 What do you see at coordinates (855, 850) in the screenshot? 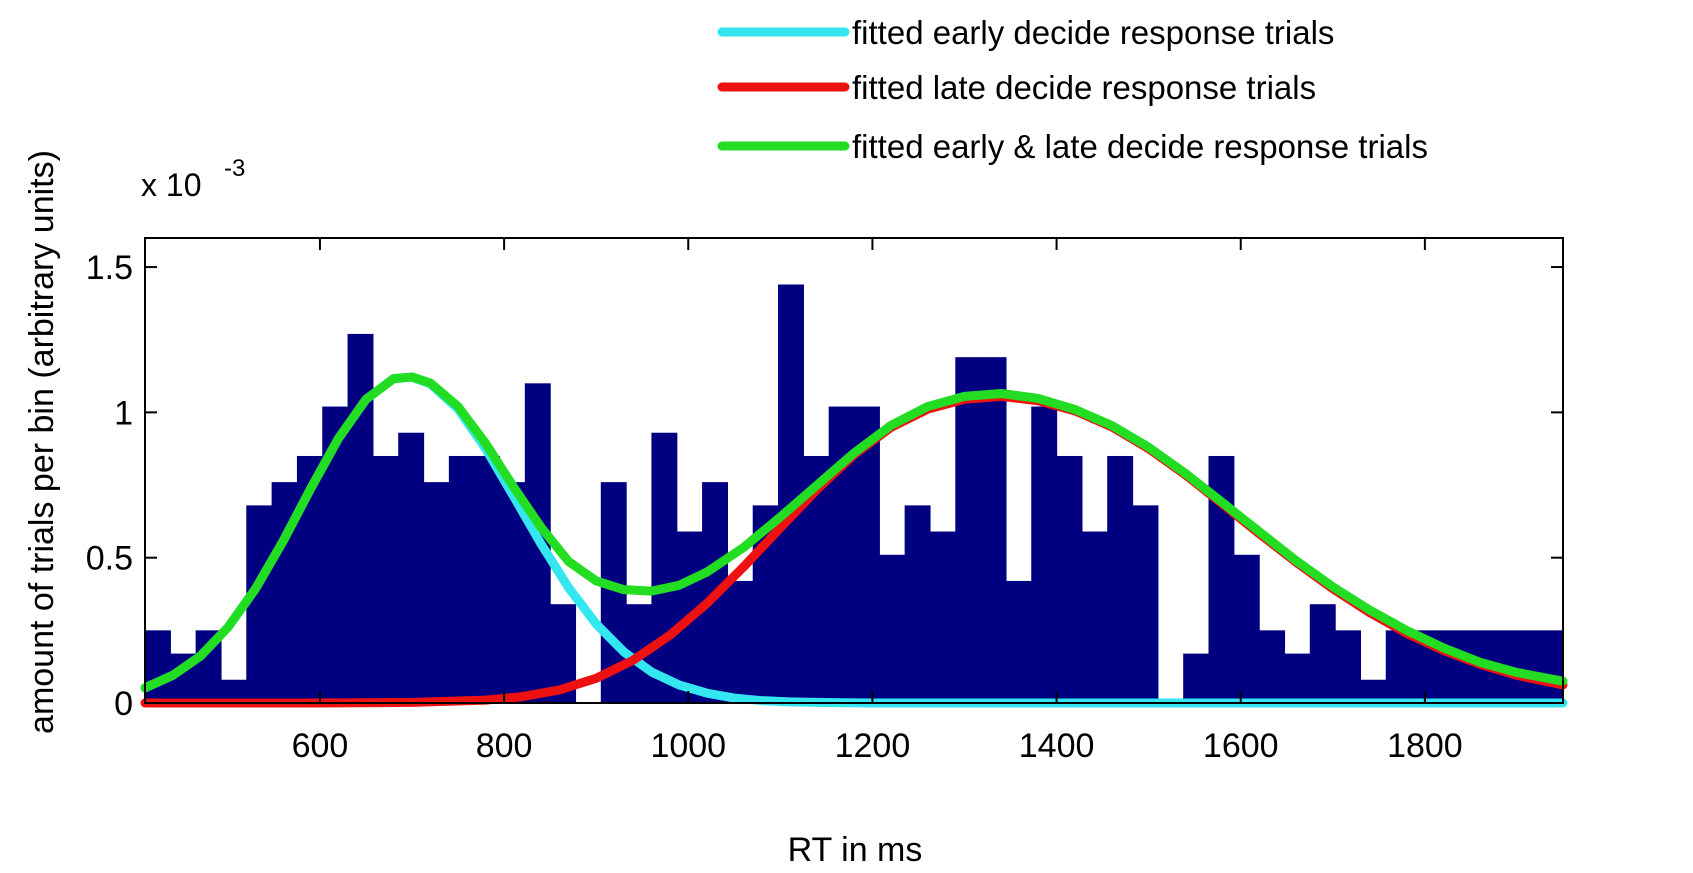
I see `x-axis-label: RT in ms` at bounding box center [855, 850].